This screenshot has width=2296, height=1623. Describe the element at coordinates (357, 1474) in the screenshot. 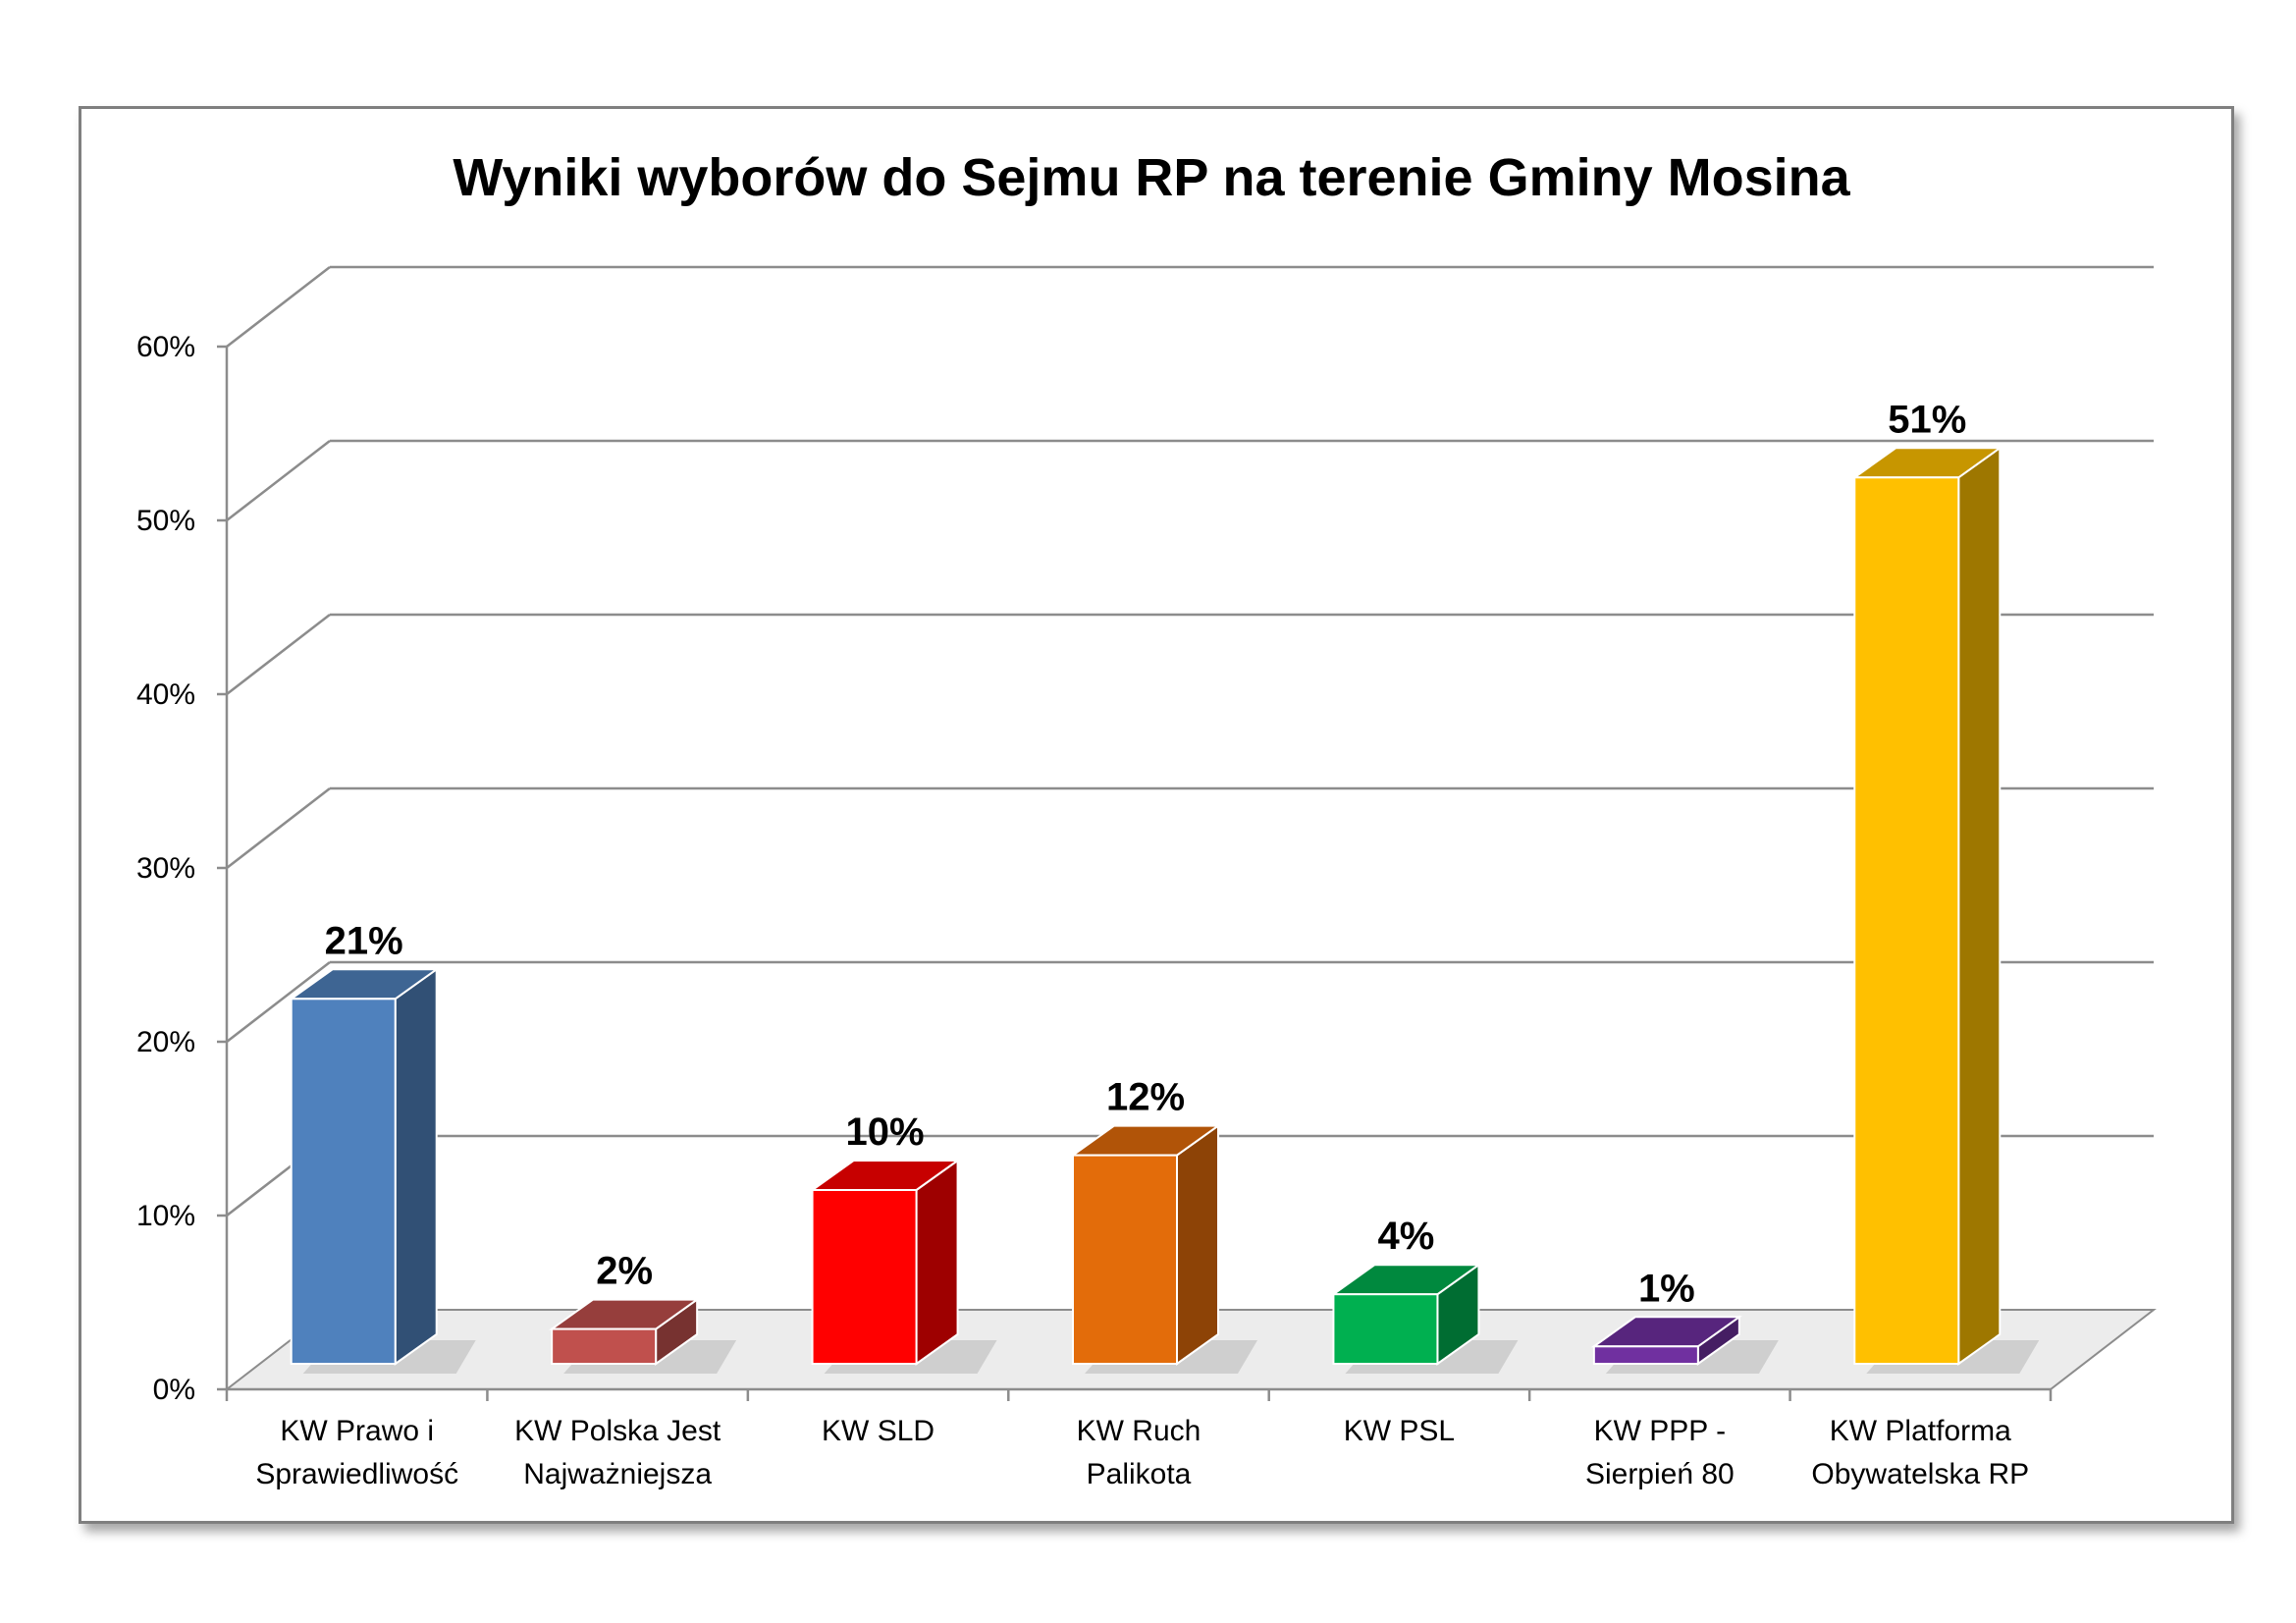

I see `category-label-line: Sprawiedliwość` at that location.